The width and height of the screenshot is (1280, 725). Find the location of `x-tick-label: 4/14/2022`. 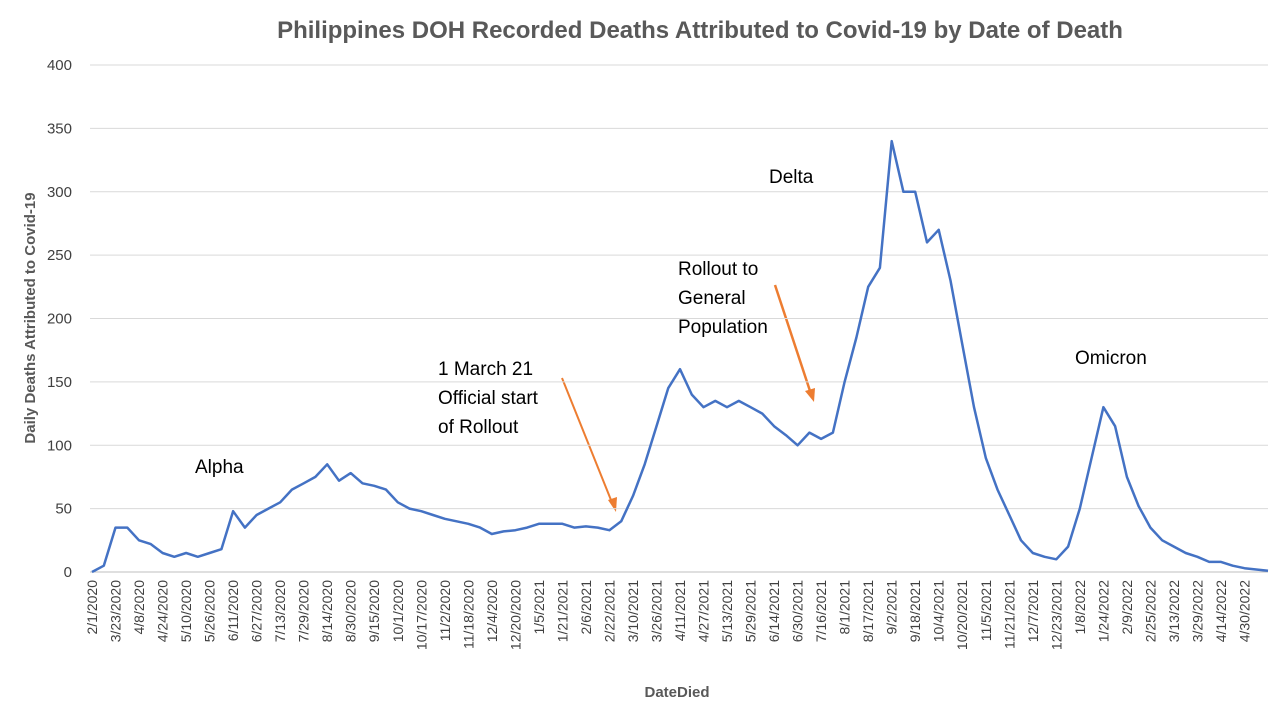

x-tick-label: 4/14/2022 is located at coordinates (1221, 611).